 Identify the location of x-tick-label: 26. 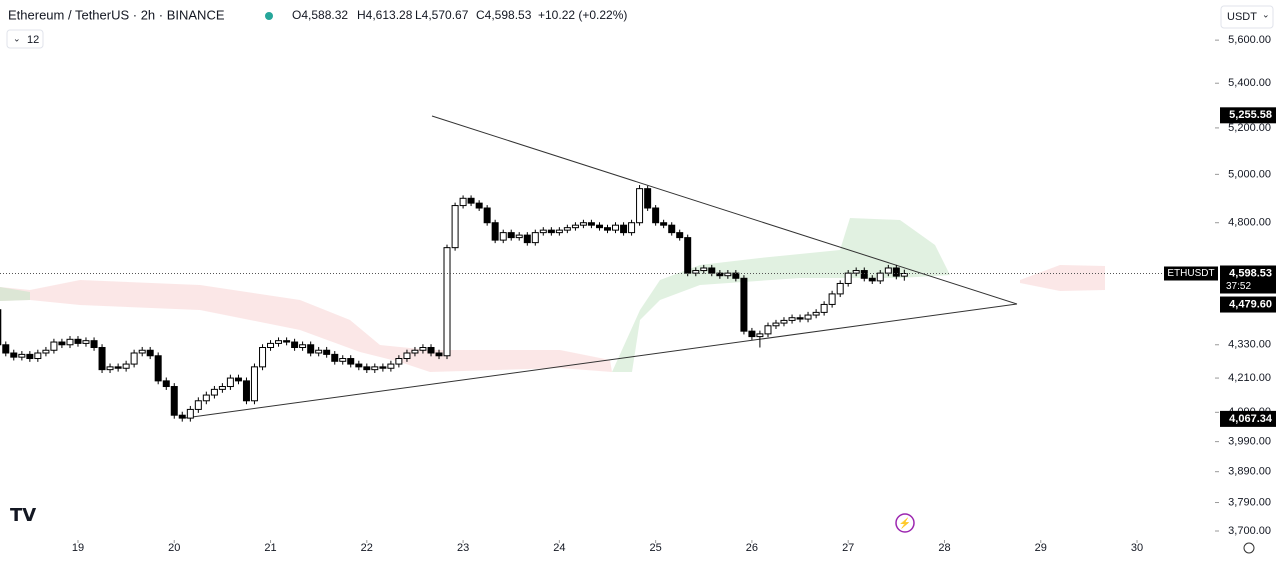
(752, 548).